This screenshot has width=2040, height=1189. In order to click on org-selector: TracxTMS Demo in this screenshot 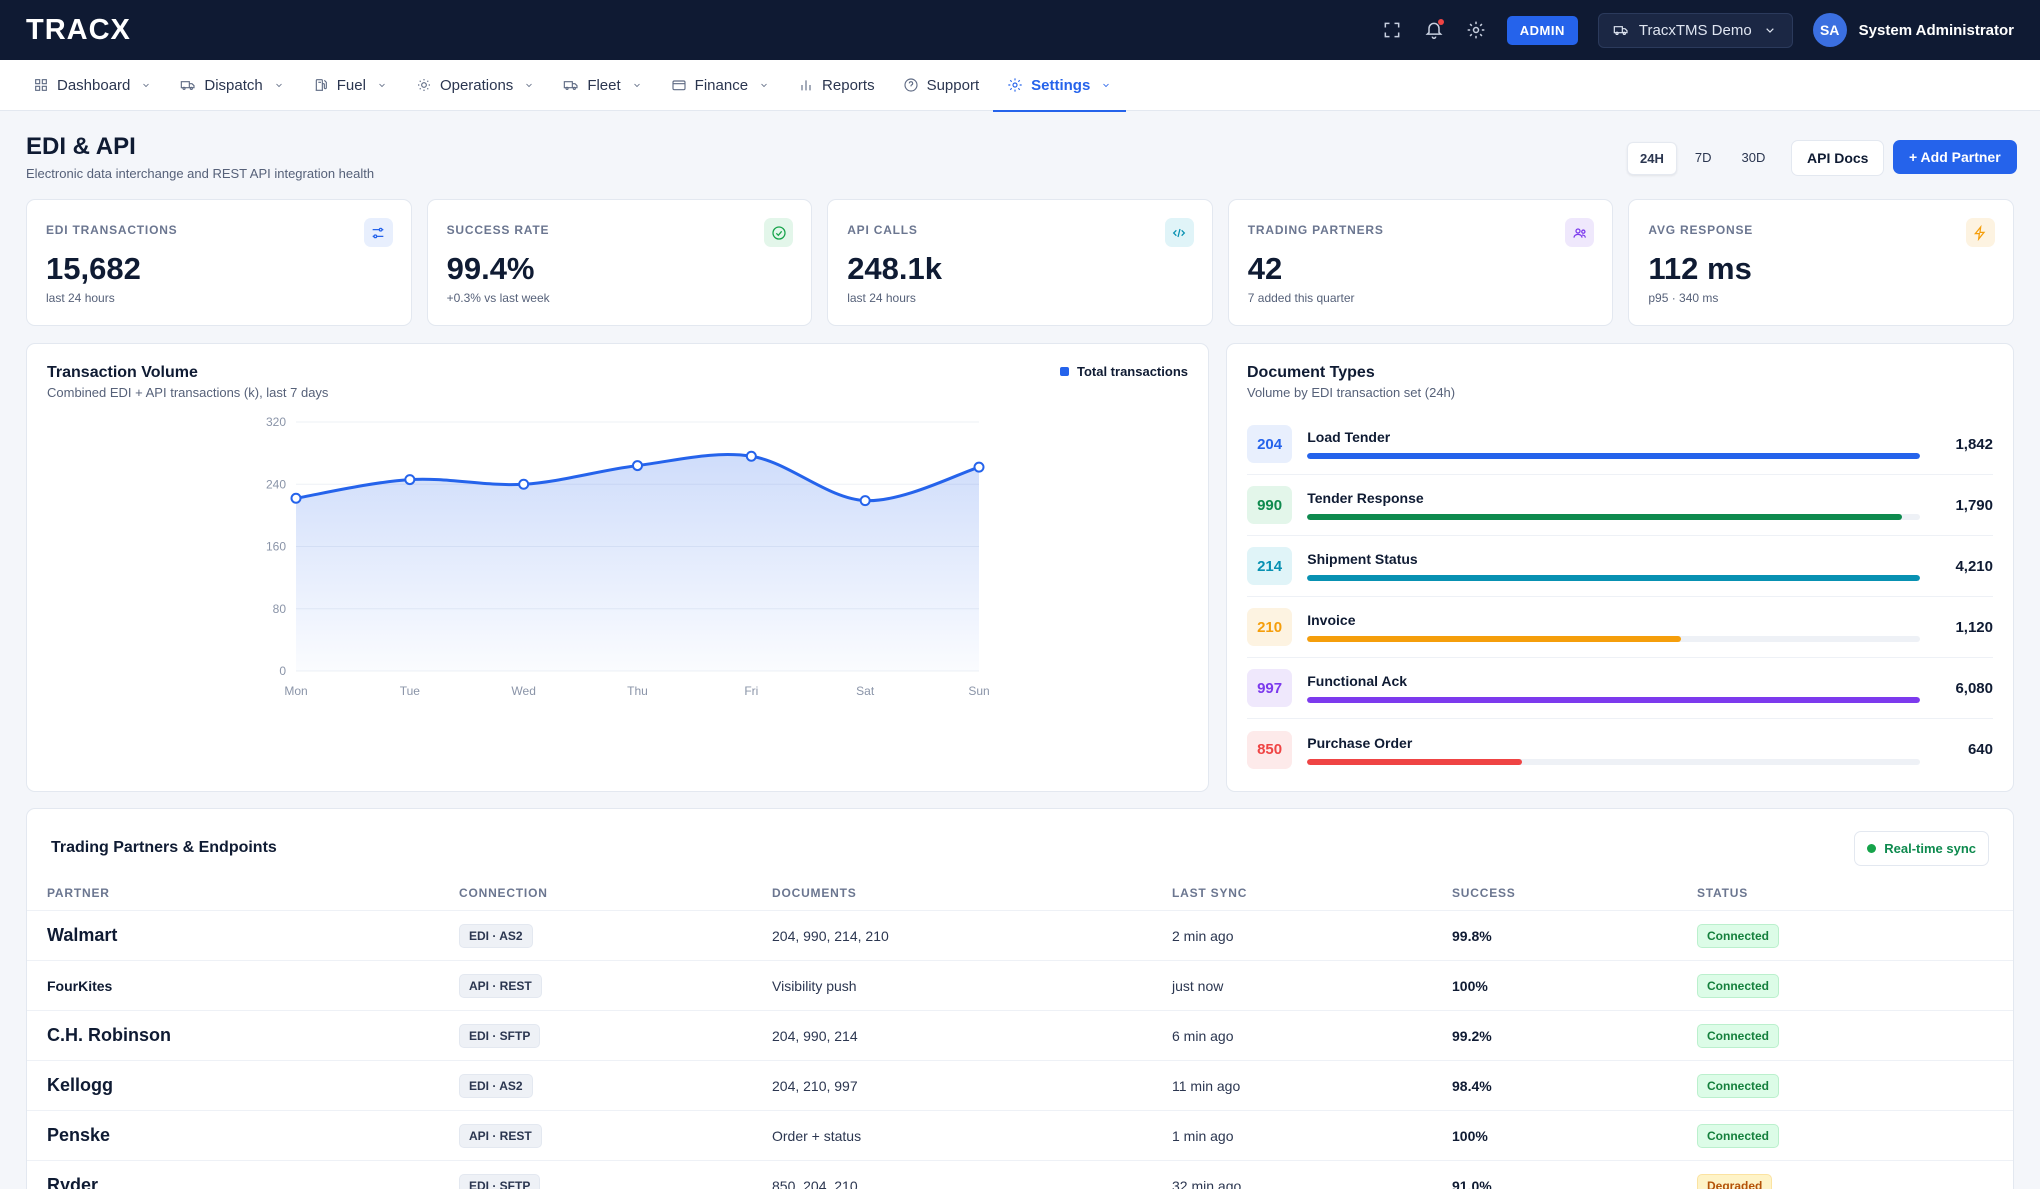, I will do `click(1695, 30)`.